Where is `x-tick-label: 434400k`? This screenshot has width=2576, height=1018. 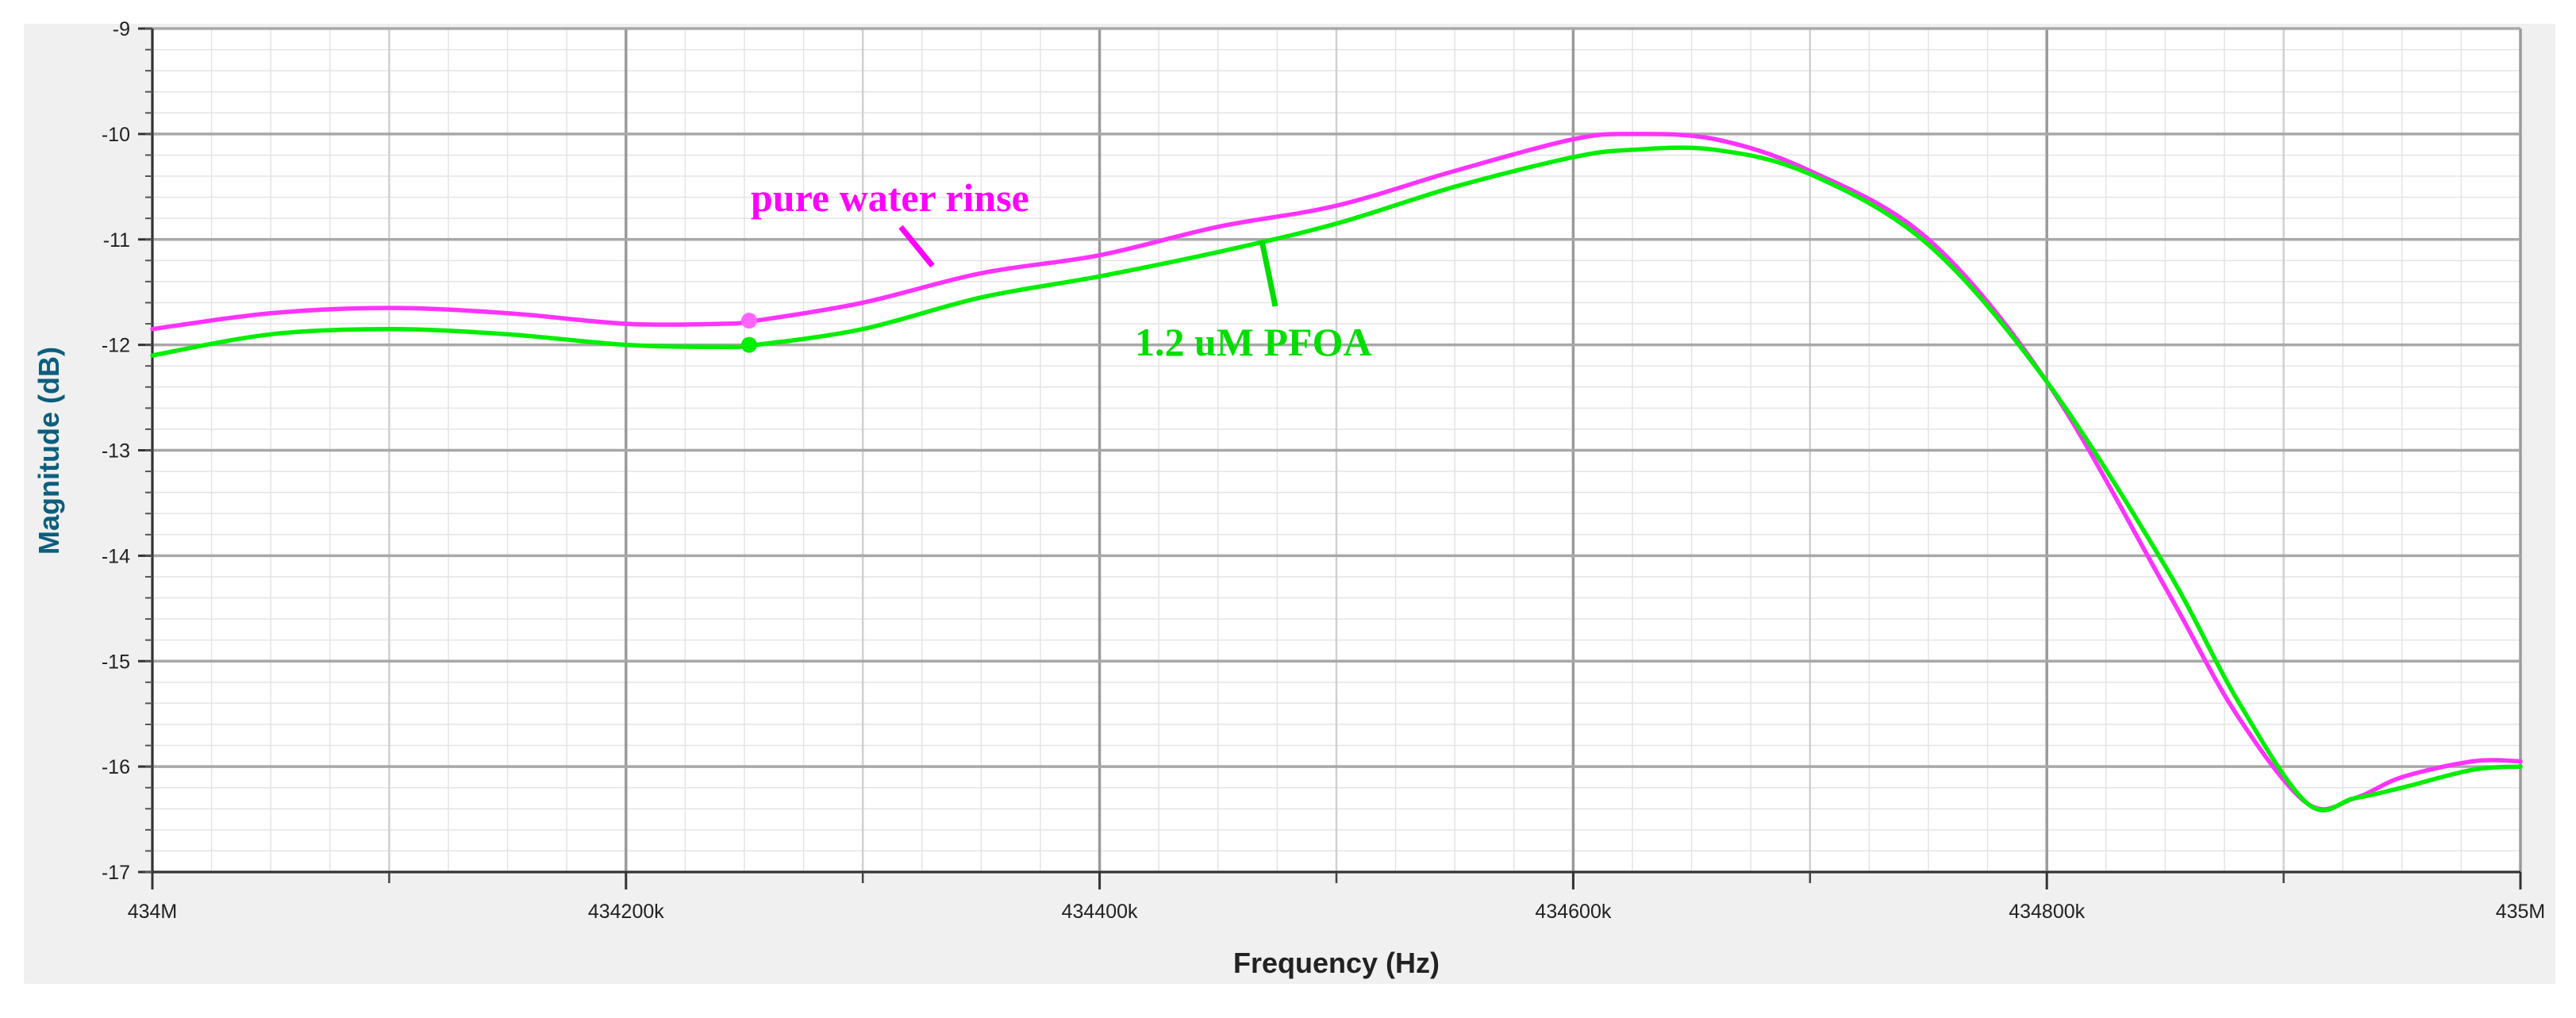
x-tick-label: 434400k is located at coordinates (1100, 912).